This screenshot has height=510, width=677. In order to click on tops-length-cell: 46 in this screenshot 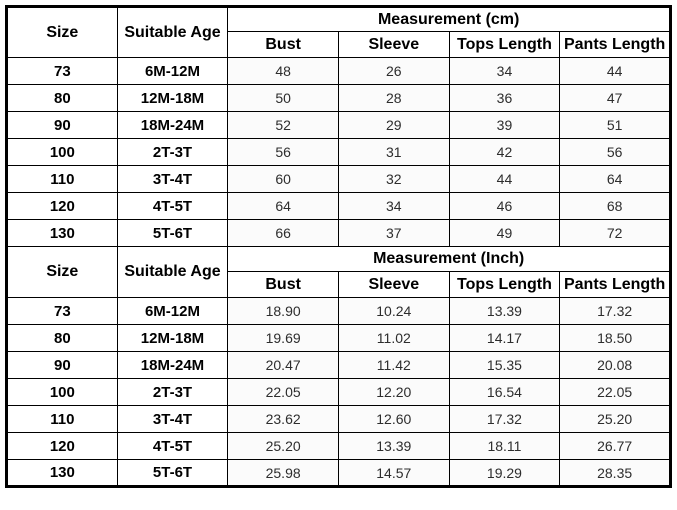, I will do `click(504, 206)`.